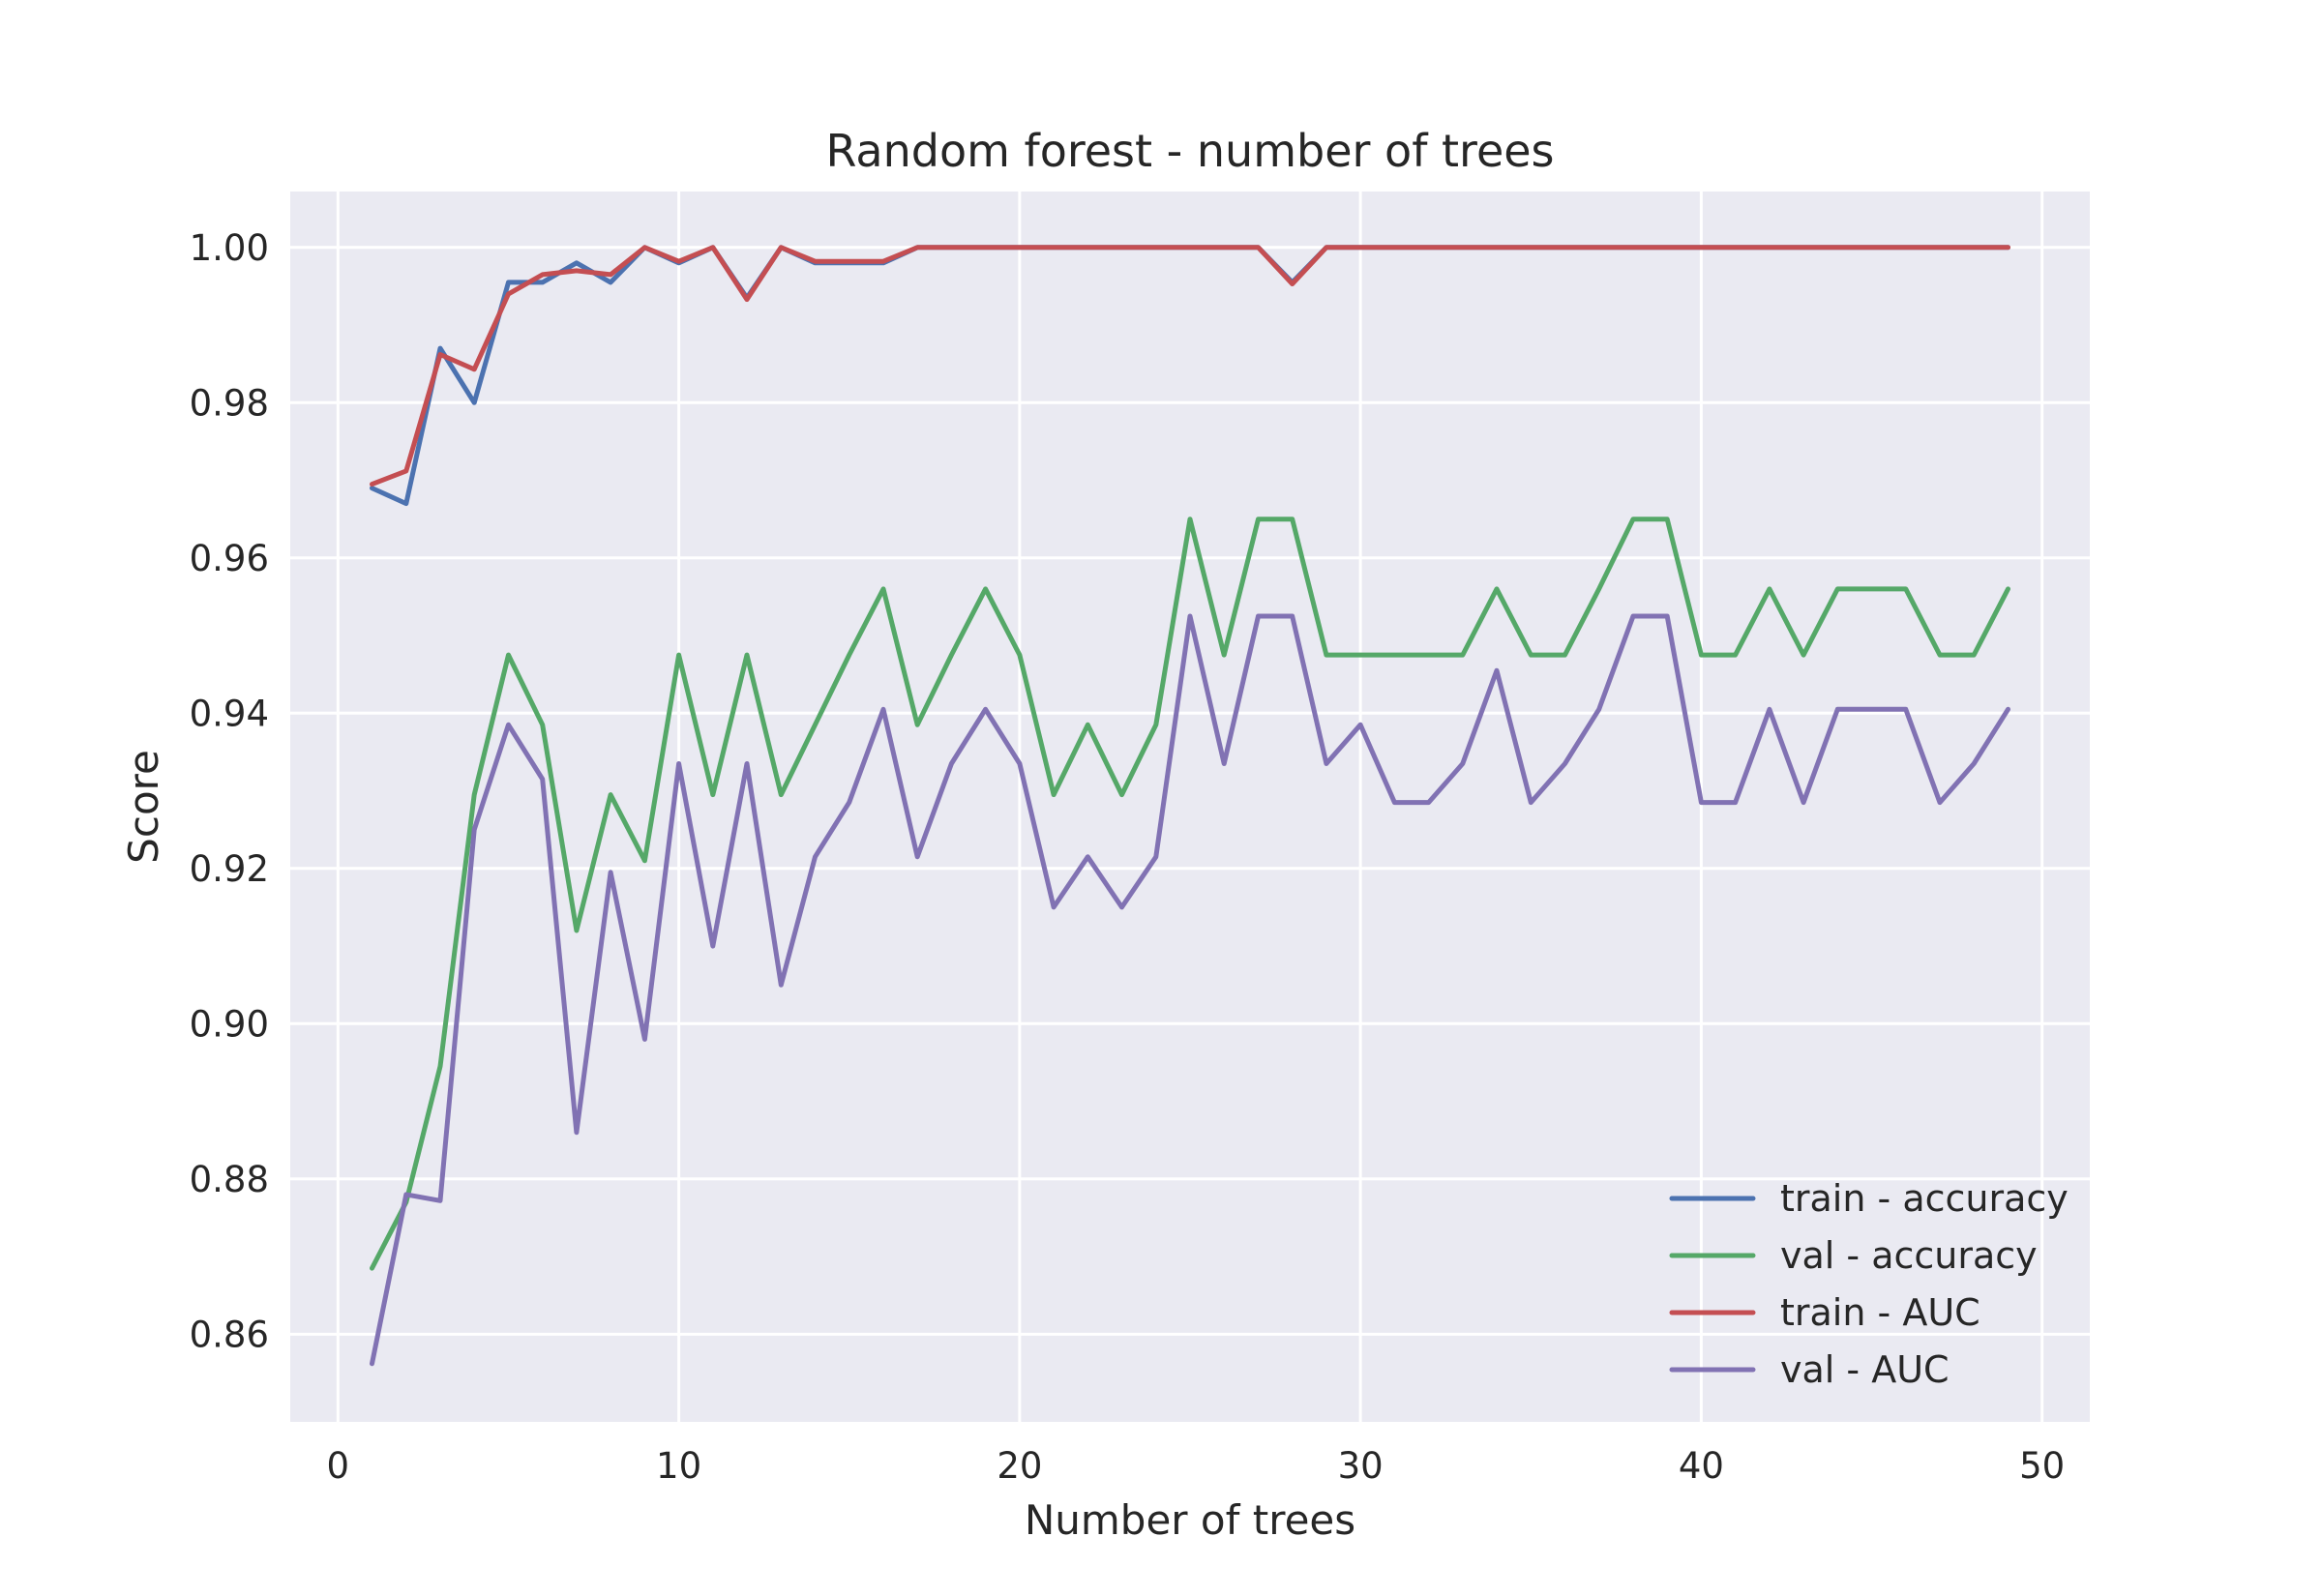 This screenshot has height=1596, width=2322. What do you see at coordinates (338, 1466) in the screenshot?
I see `x-tick-label: 0` at bounding box center [338, 1466].